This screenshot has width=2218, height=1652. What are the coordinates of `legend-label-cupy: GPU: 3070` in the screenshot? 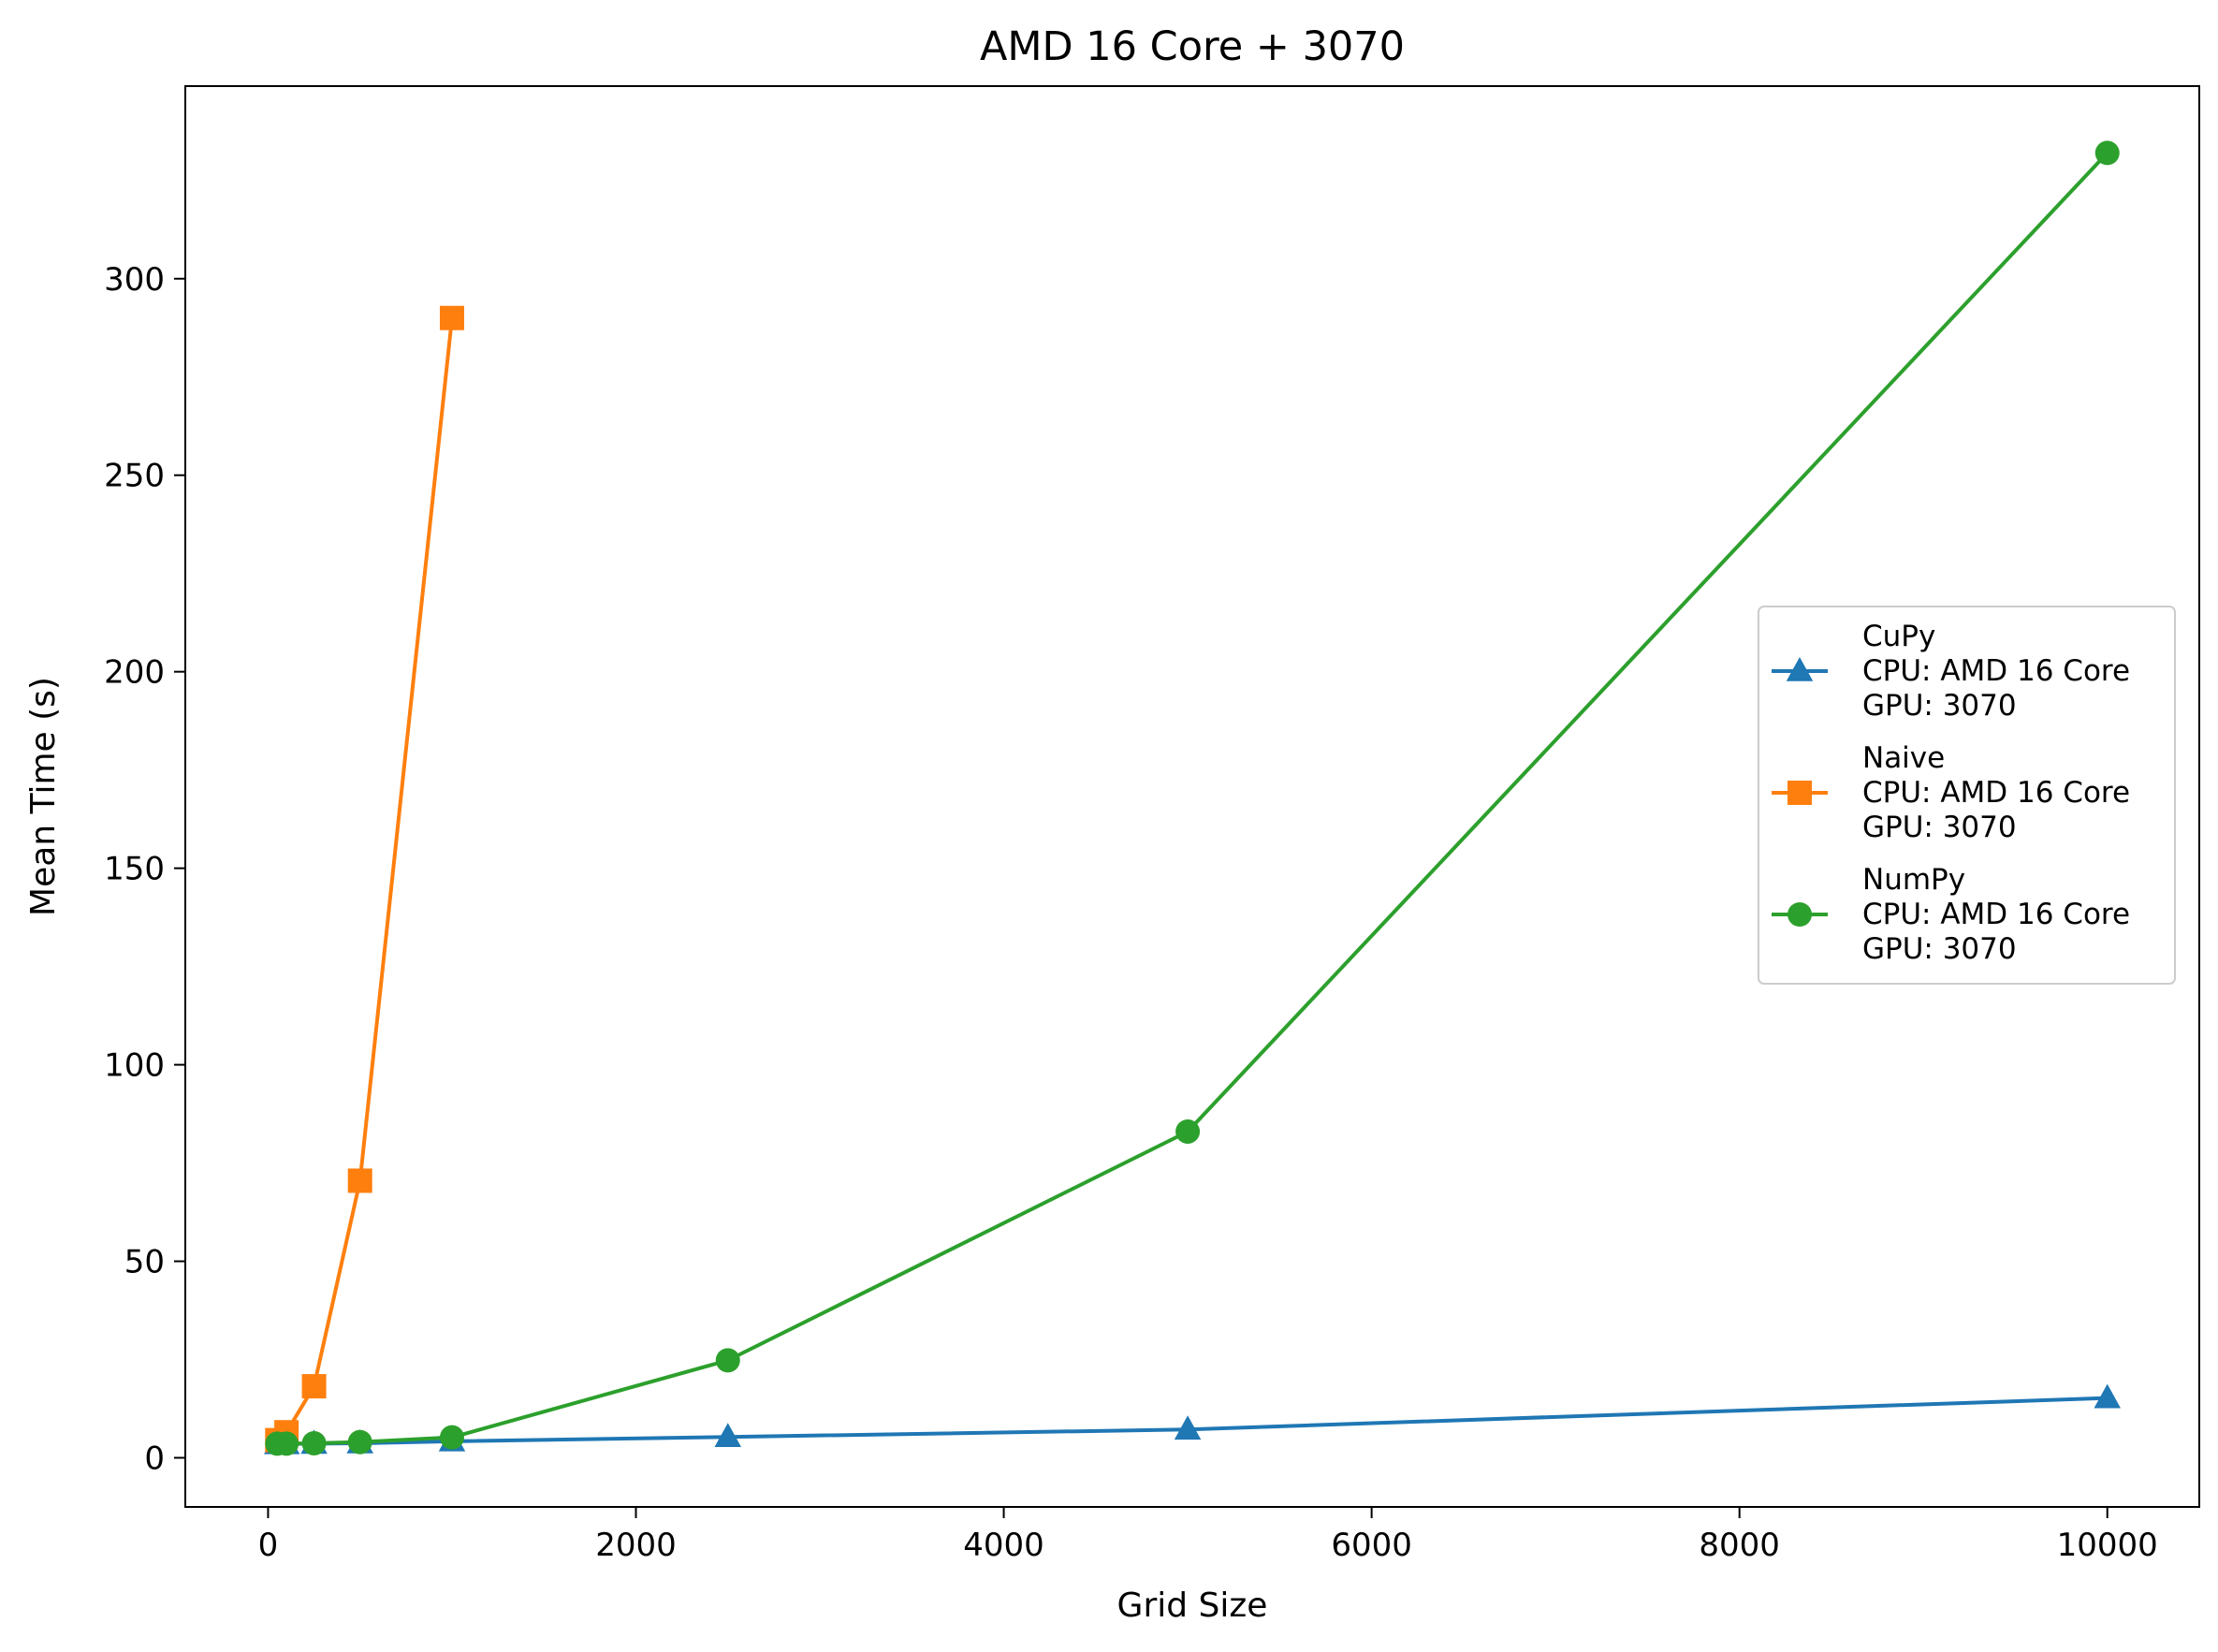 It's located at (1940, 706).